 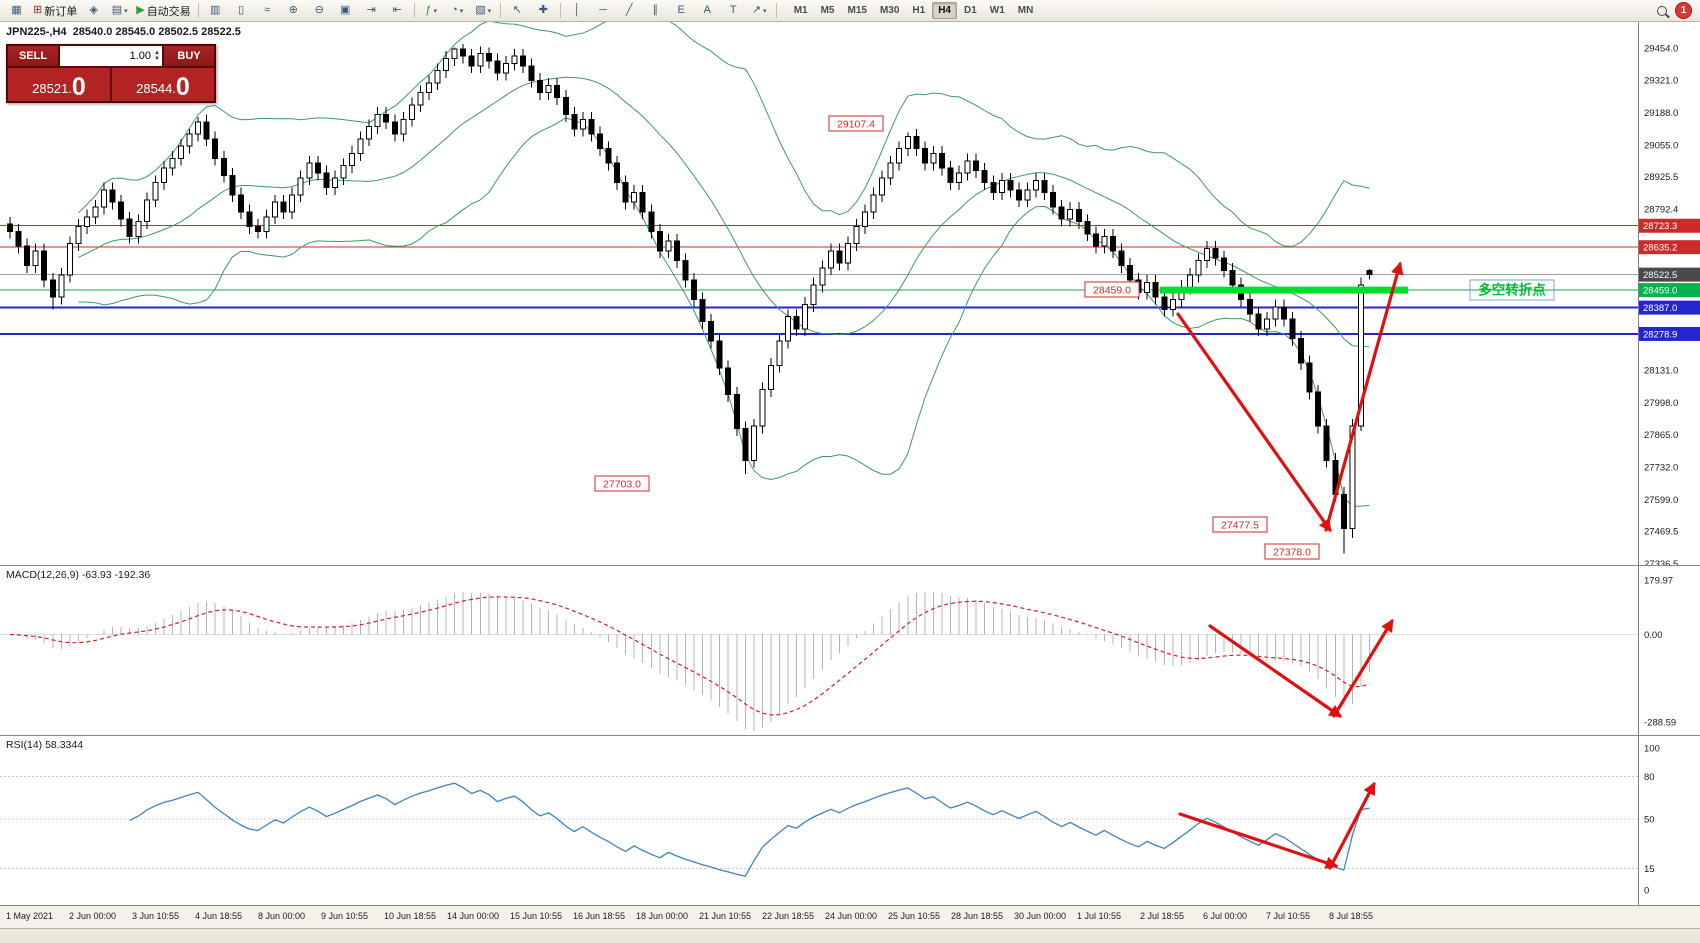 I want to click on arrows-tool-icon: ↗ ▾, so click(x=759, y=11).